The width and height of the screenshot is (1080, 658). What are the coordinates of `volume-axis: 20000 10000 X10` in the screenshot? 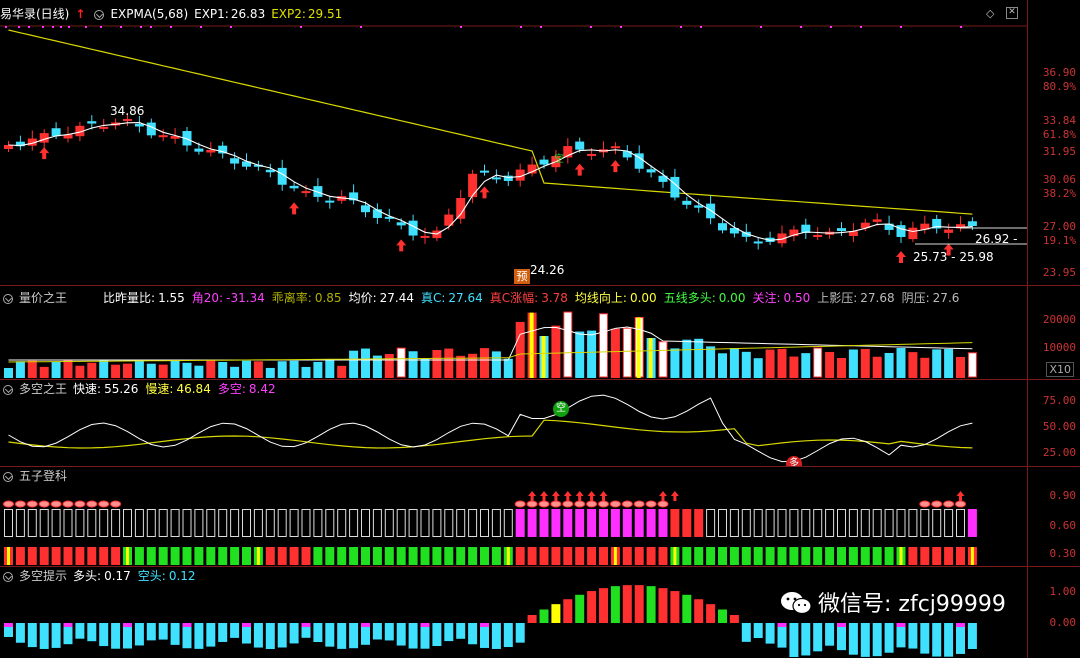 It's located at (1053, 332).